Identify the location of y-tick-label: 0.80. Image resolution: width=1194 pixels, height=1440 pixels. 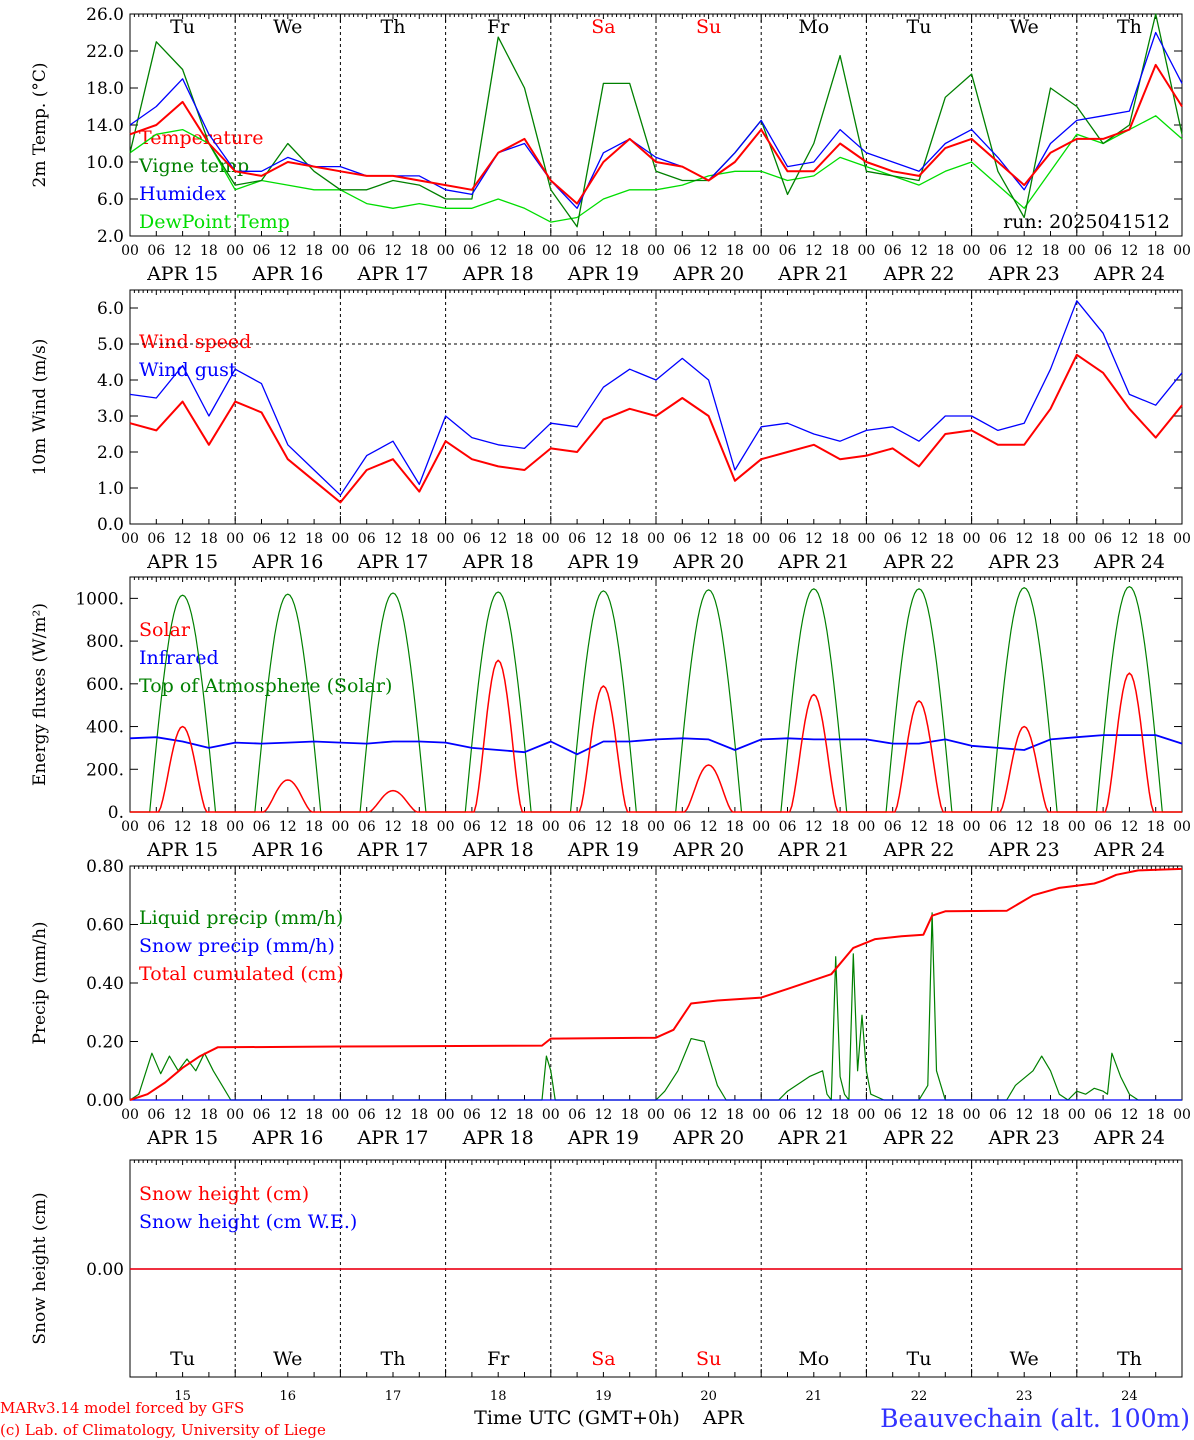
(105, 867).